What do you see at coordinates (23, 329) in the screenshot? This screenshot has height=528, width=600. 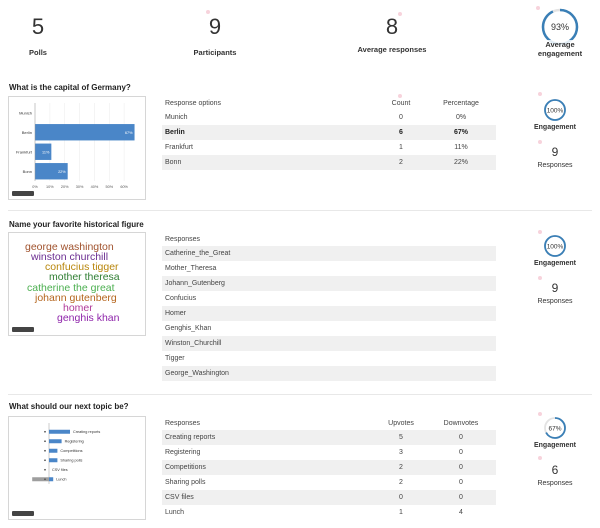 I see `brand-logo` at bounding box center [23, 329].